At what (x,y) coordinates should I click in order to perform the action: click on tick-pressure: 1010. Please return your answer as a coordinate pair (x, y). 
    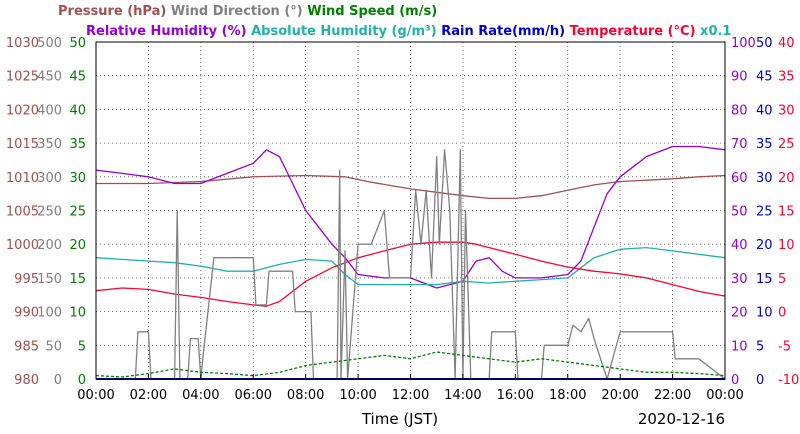
    Looking at the image, I should click on (22, 178).